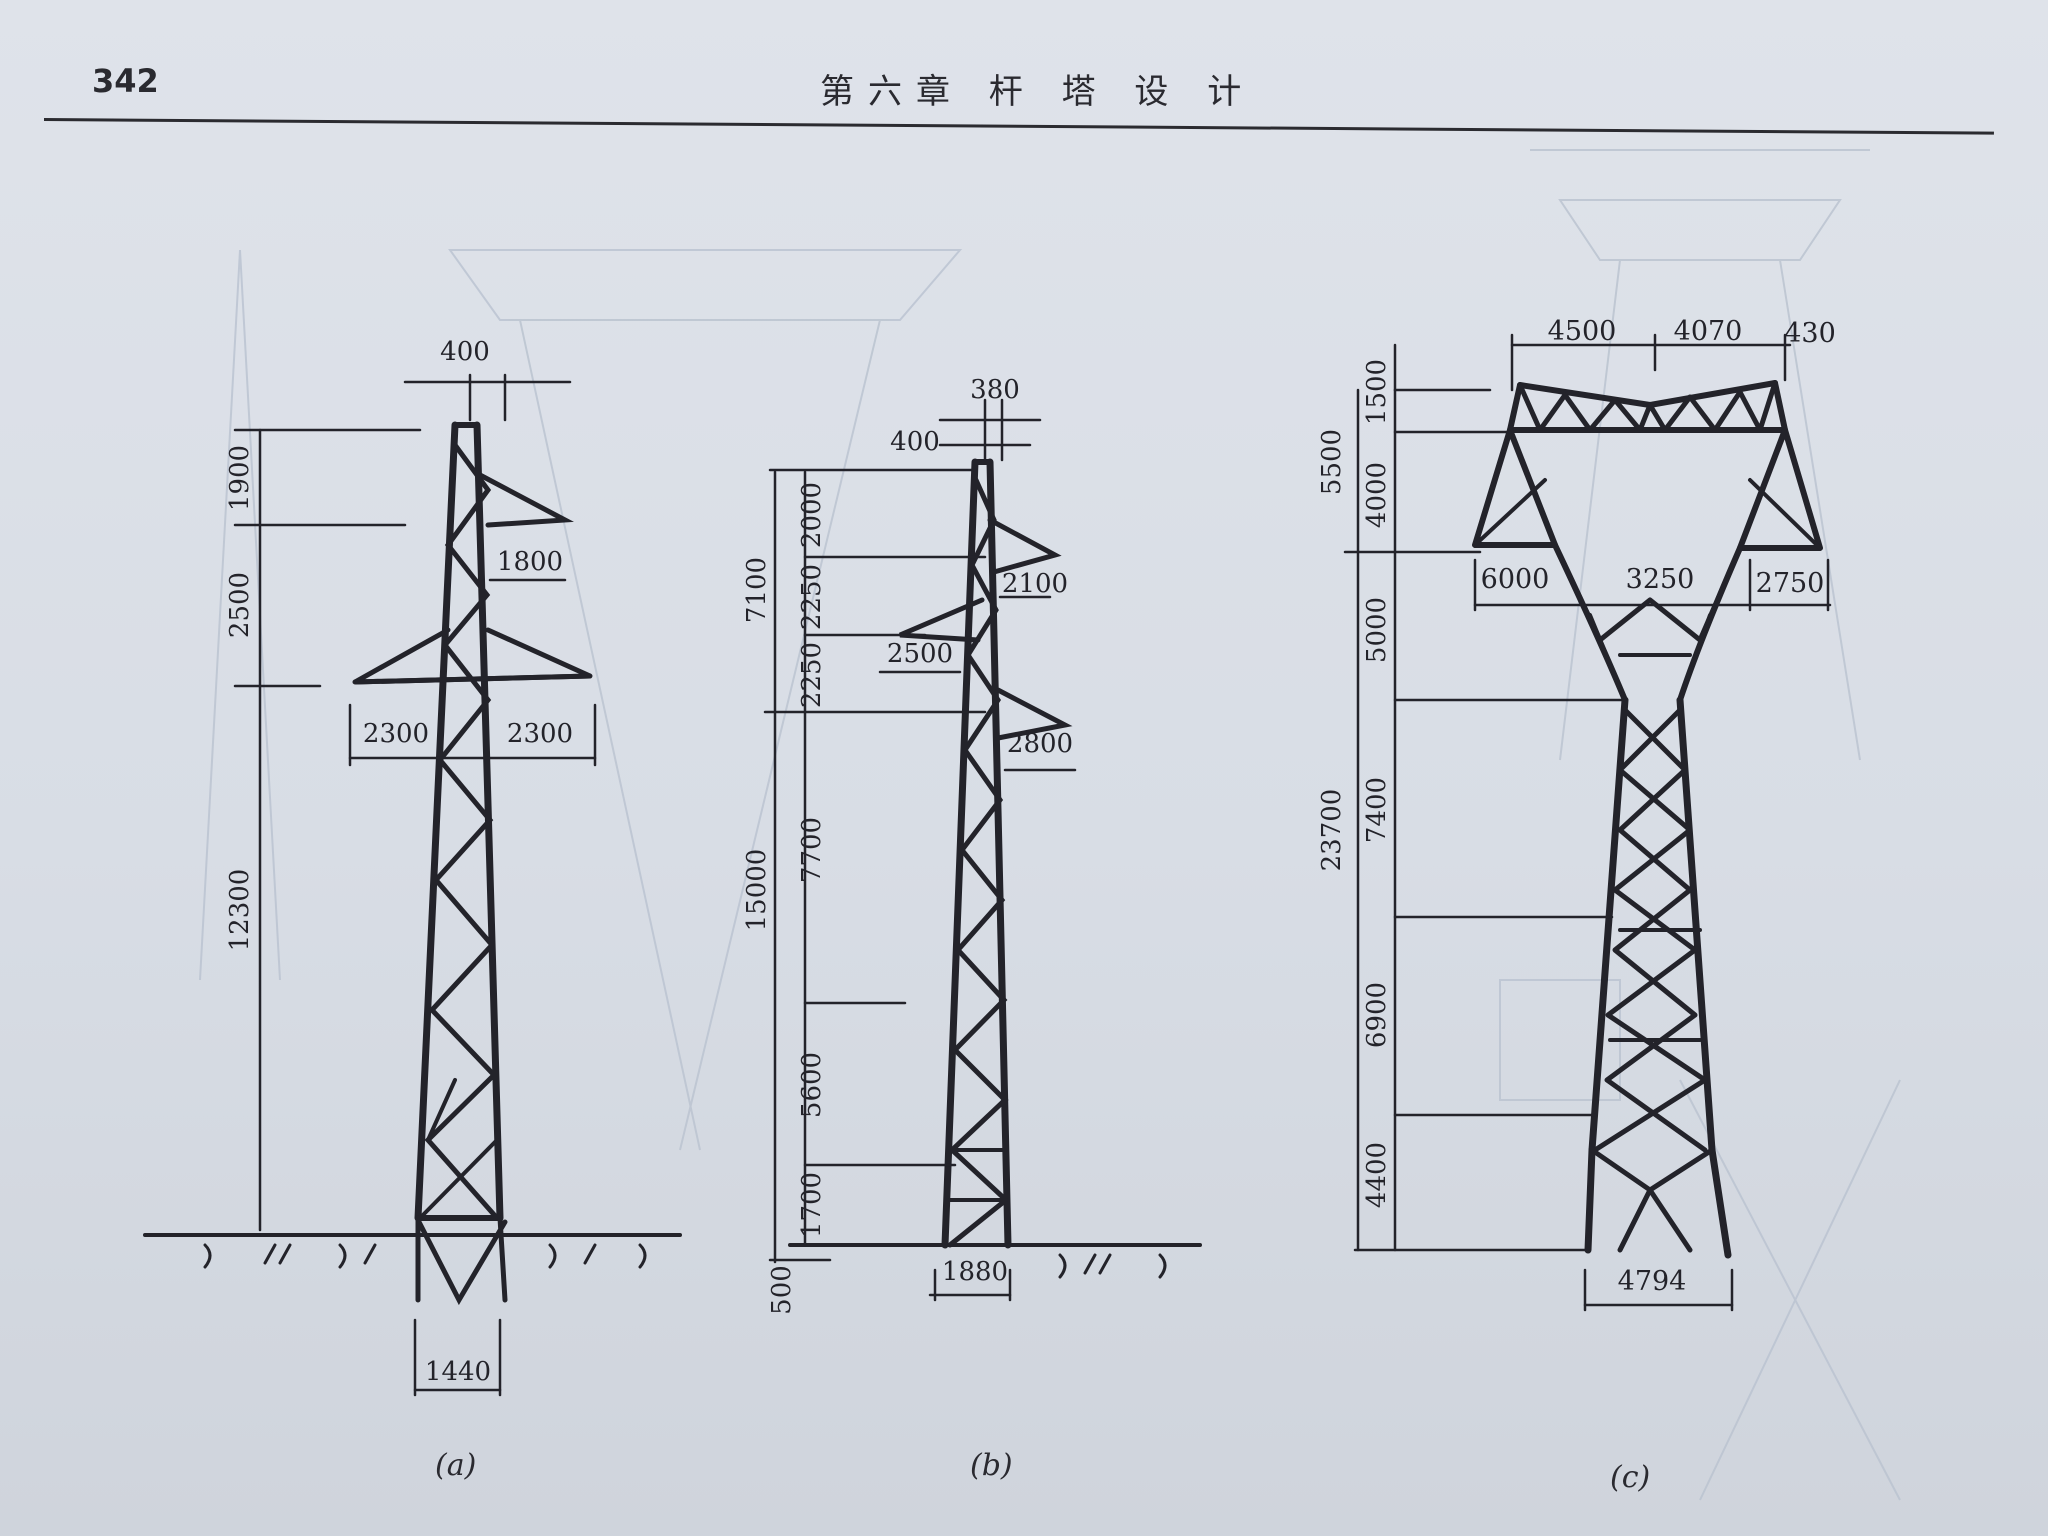 The height and width of the screenshot is (1536, 2048). Describe the element at coordinates (1582, 331) in the screenshot. I see `dim-c-top4500: 4500` at that location.